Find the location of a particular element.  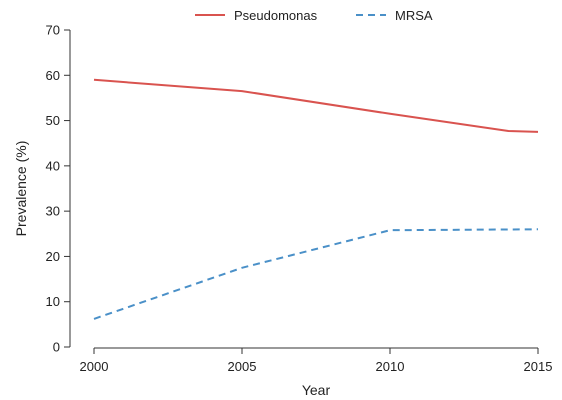

y-tick-label: 60 is located at coordinates (53, 75).